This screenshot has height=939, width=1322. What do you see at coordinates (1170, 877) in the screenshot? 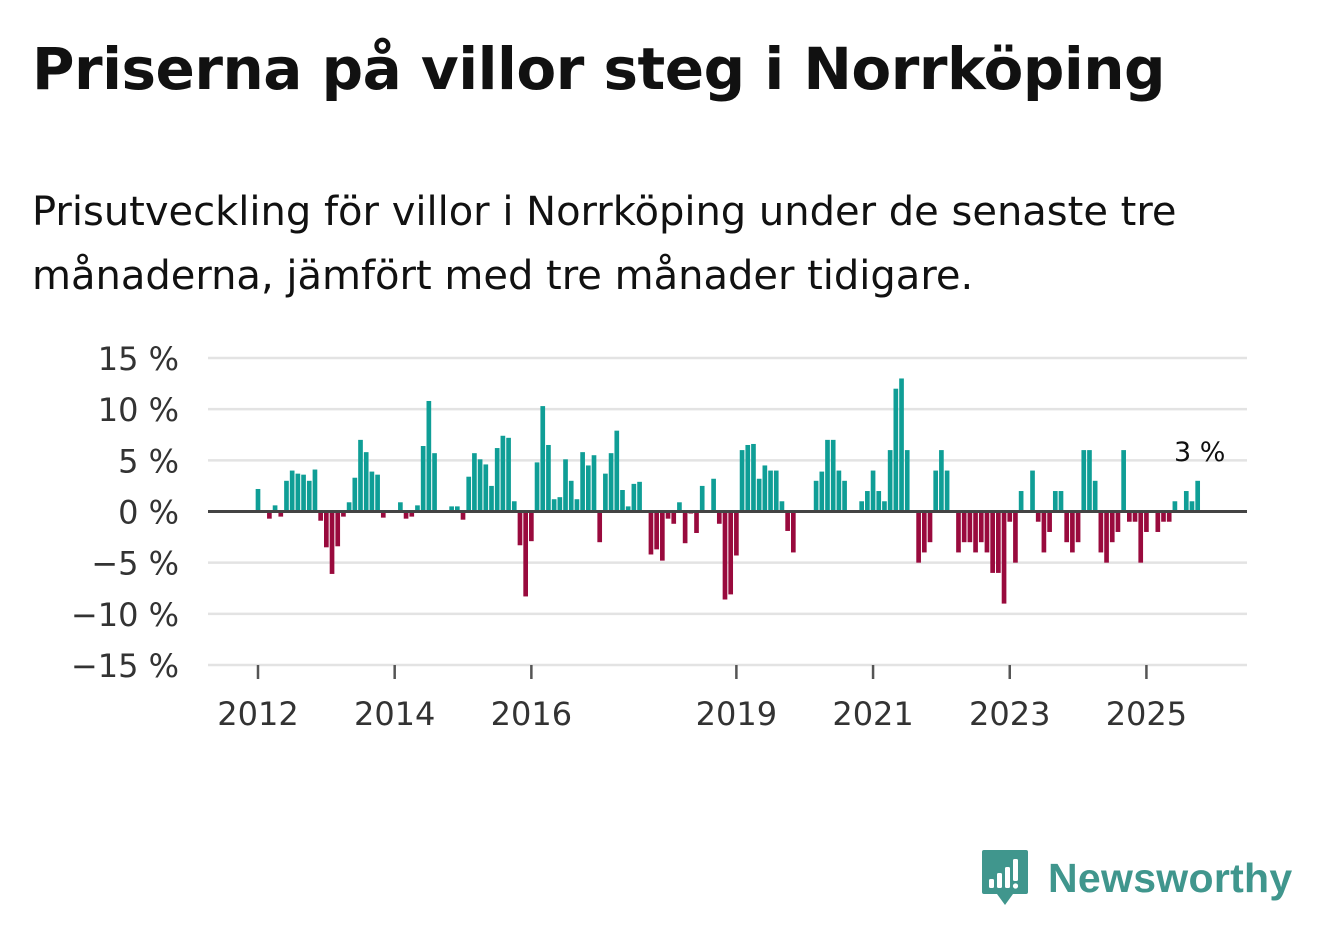
I see `brand-name: Newsworthy` at bounding box center [1170, 877].